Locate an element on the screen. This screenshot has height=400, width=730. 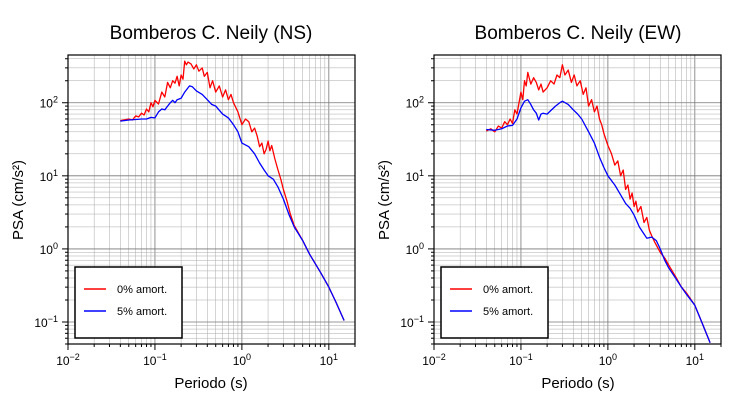
chart-title: Bomberos C. Neily (EW) is located at coordinates (578, 33).